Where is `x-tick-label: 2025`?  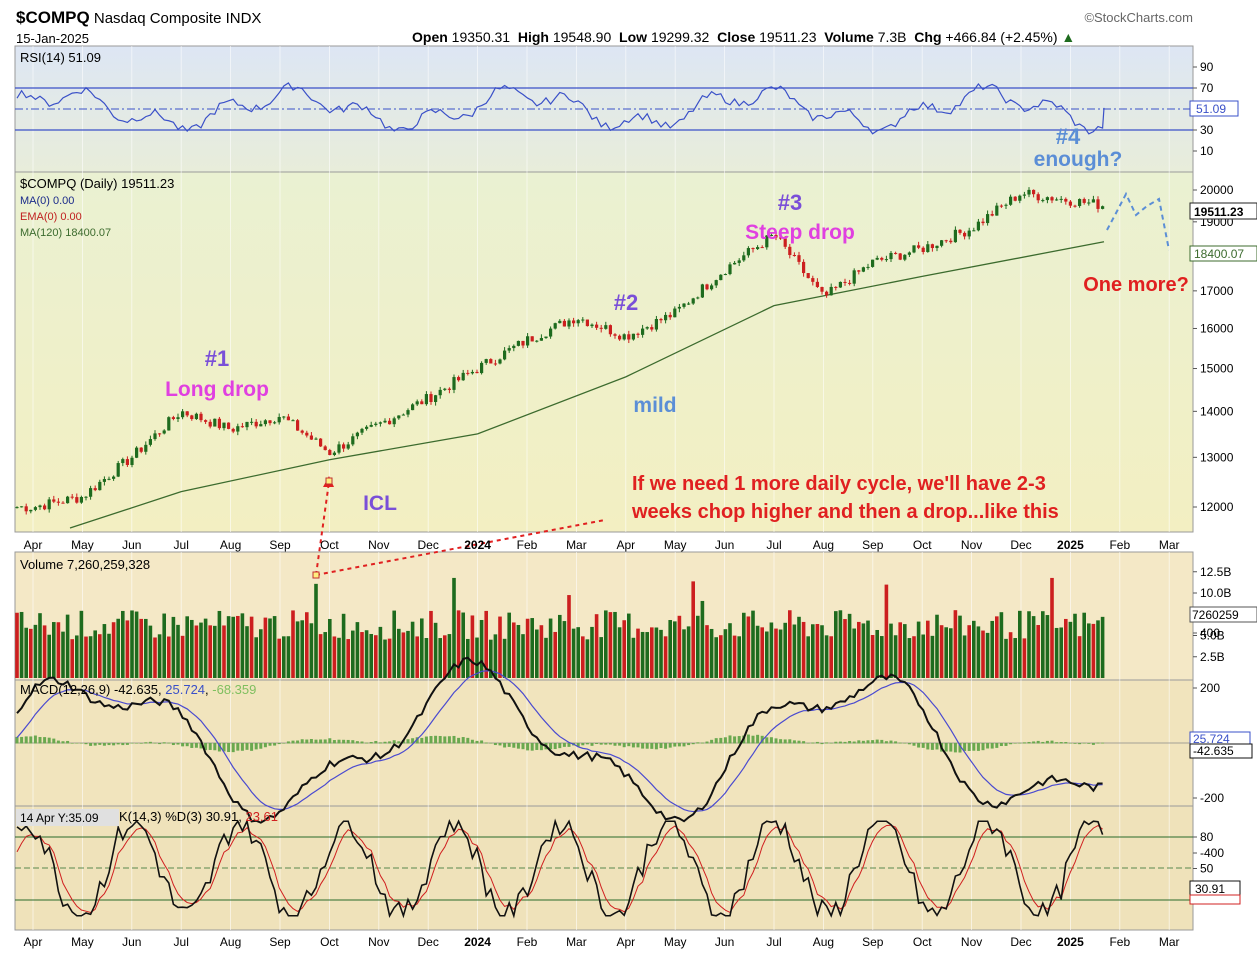 x-tick-label: 2025 is located at coordinates (1070, 942).